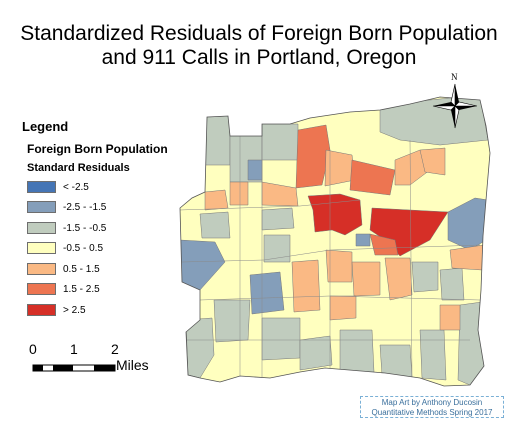 Image resolution: width=518 pixels, height=432 pixels. I want to click on legend-field-name: Standard Residuals, so click(78, 168).